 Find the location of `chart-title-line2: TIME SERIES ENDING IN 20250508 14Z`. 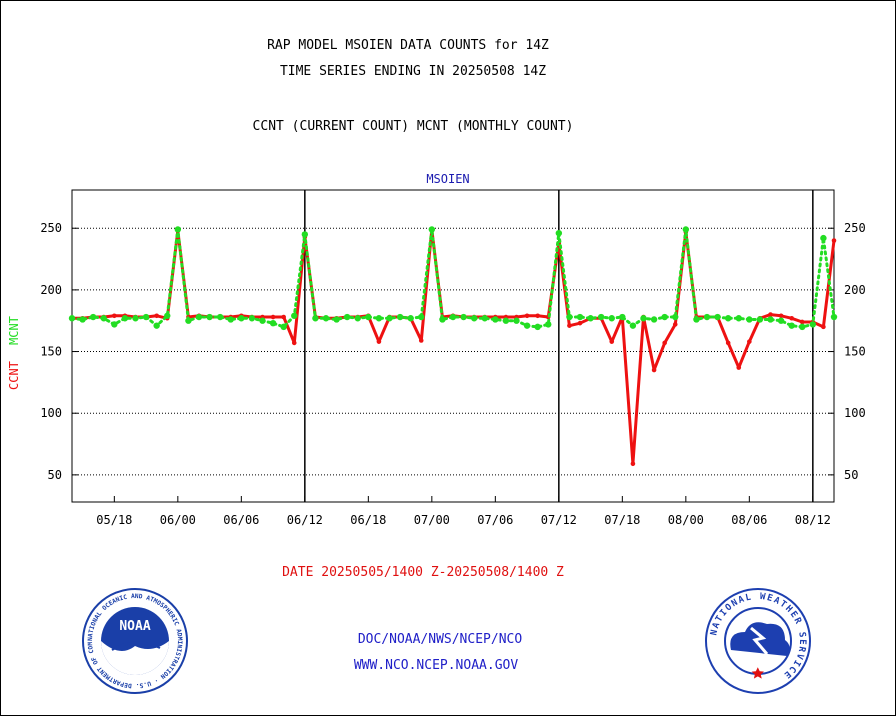

chart-title-line2: TIME SERIES ENDING IN 20250508 14Z is located at coordinates (413, 71).